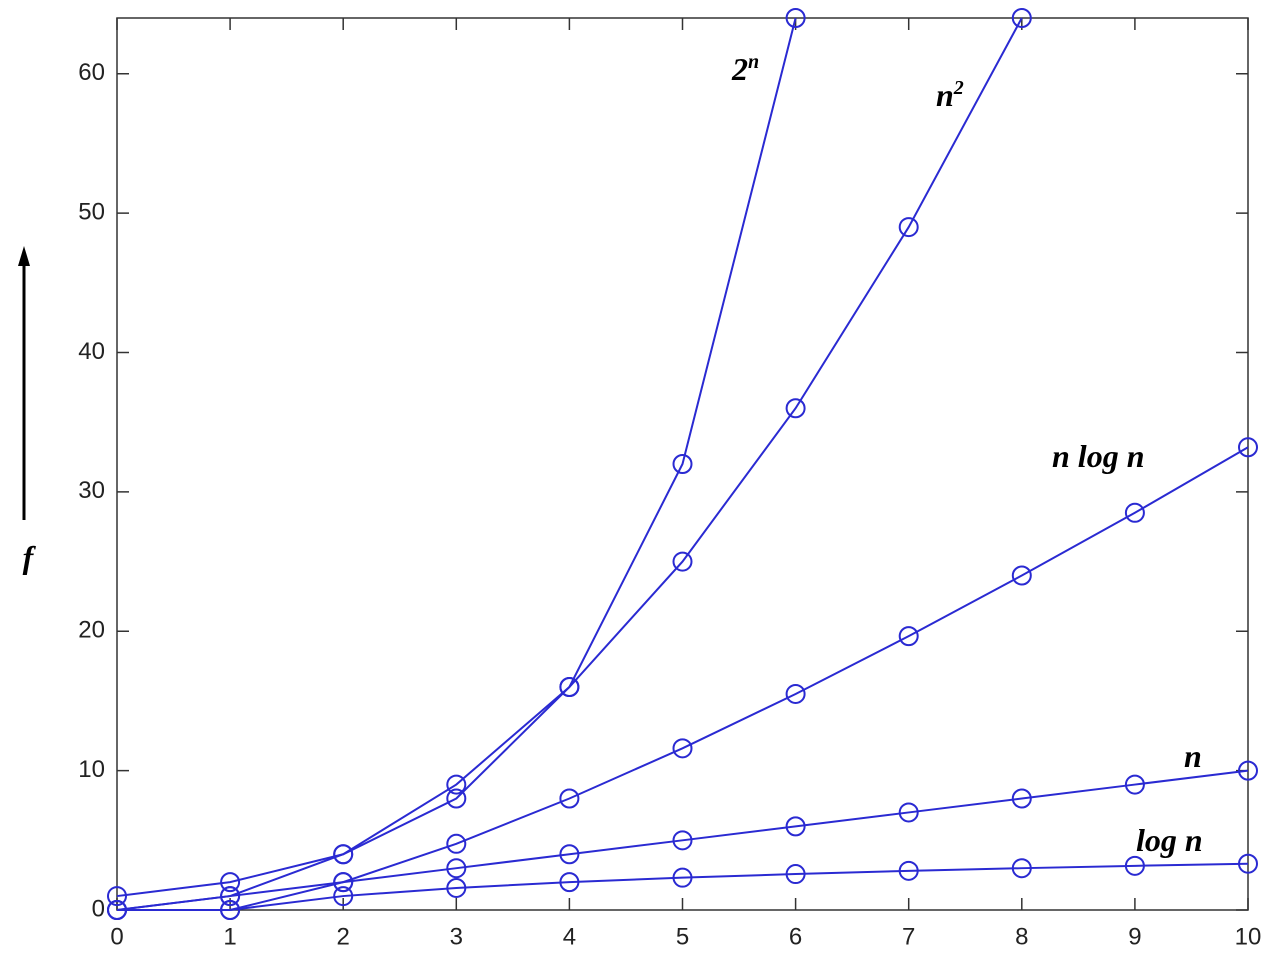 Image resolution: width=1277 pixels, height=954 pixels. Describe the element at coordinates (30, 557) in the screenshot. I see `y-axis-label: f` at that location.